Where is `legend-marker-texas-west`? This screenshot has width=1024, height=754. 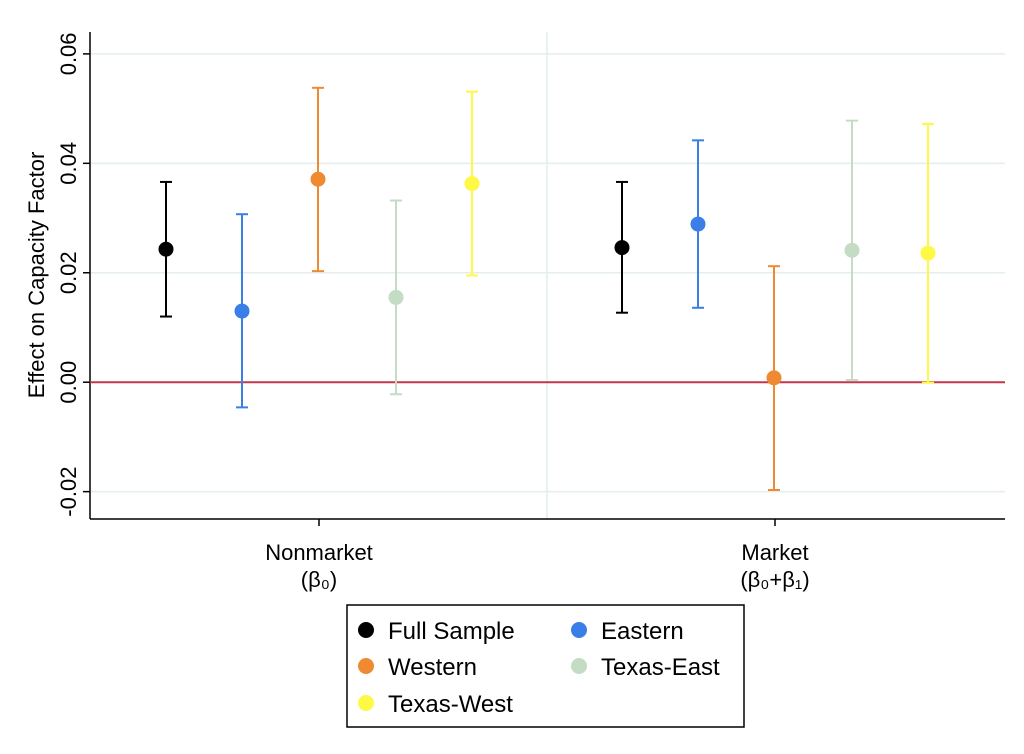 legend-marker-texas-west is located at coordinates (366, 703).